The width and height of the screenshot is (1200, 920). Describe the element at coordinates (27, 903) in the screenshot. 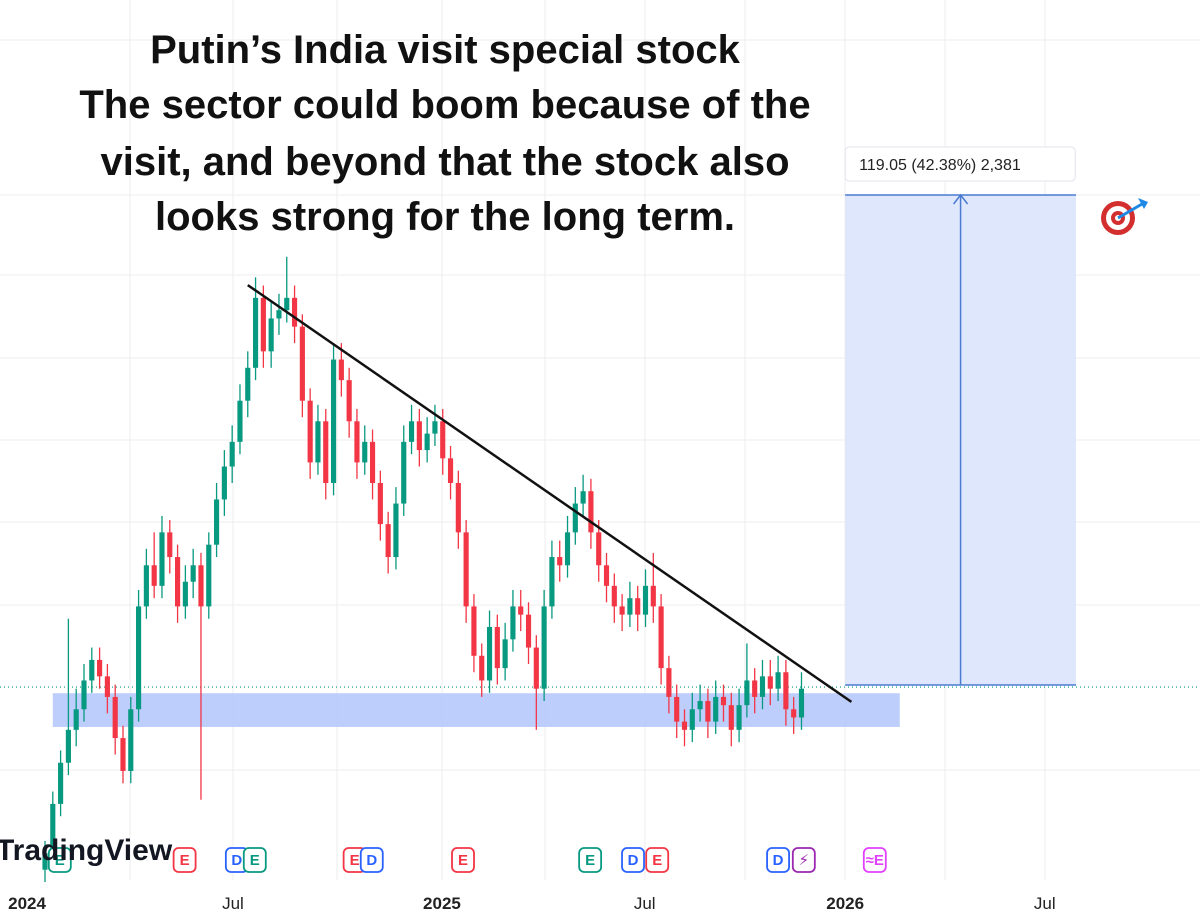

I see `x-tick-label: 2024` at that location.